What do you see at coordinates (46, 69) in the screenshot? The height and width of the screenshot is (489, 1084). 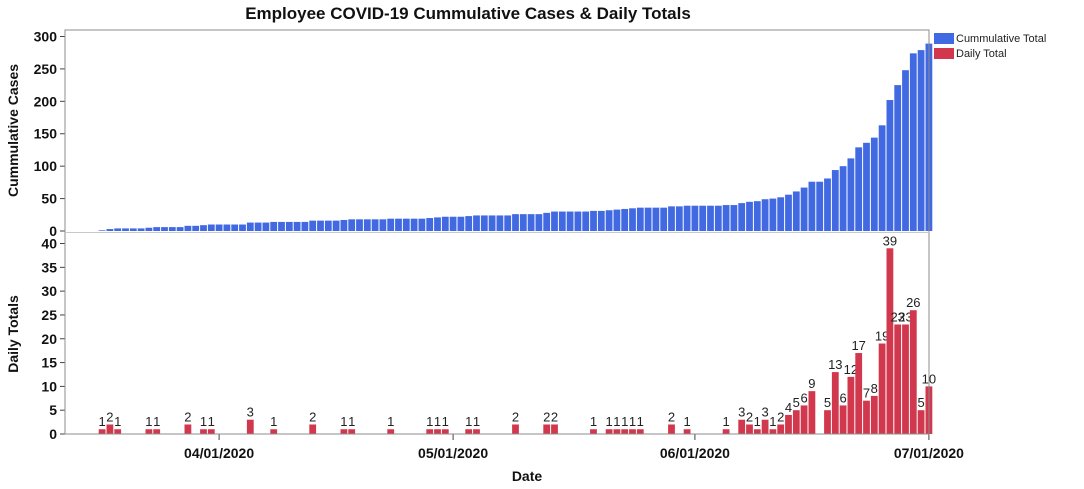 I see `cumulative-ytick-label: 250` at bounding box center [46, 69].